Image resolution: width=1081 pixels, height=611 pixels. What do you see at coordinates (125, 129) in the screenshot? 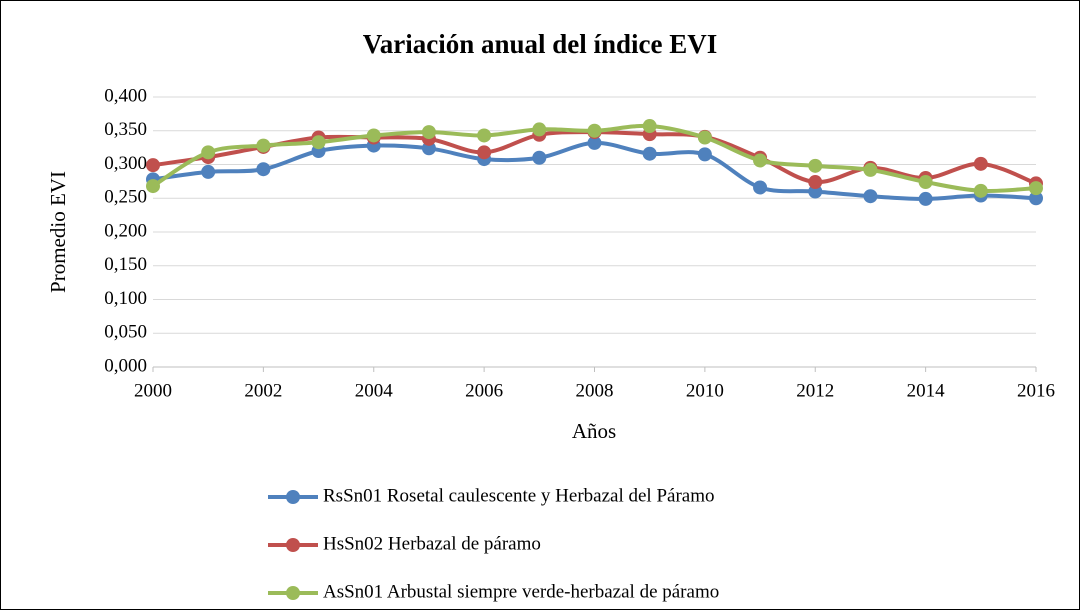
I see `y-tick-label: 0,350` at bounding box center [125, 129].